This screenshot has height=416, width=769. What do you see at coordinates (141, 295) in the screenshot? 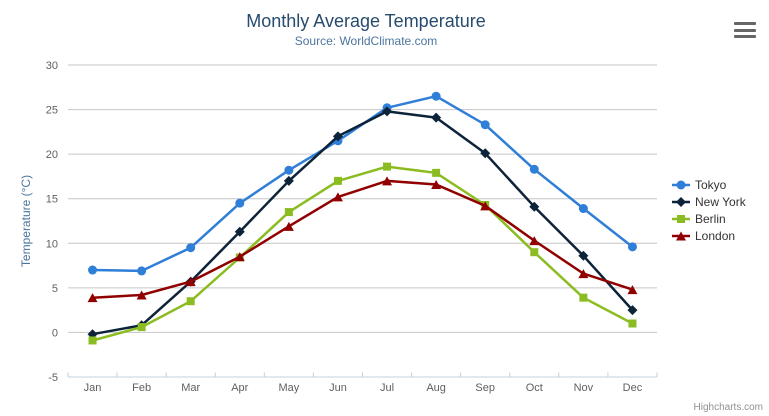
I see `marker-london-Feb` at bounding box center [141, 295].